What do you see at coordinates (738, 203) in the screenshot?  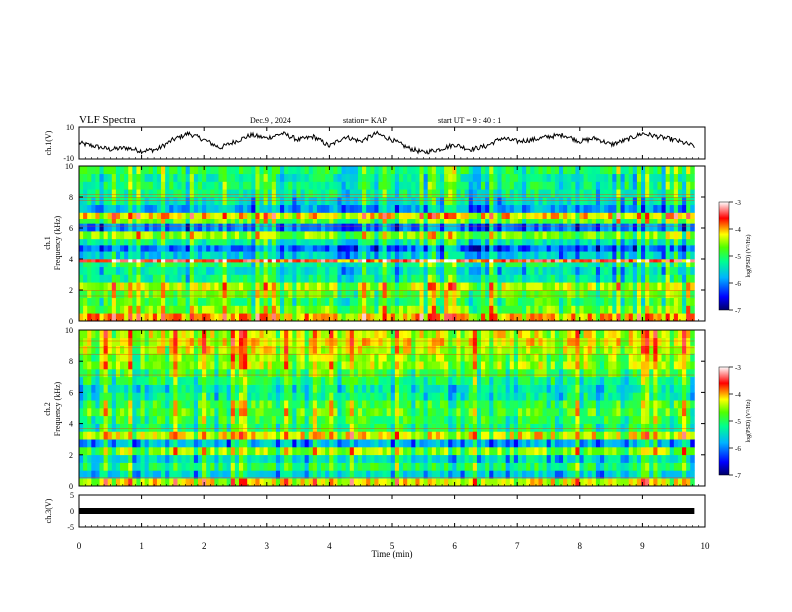 I see `colorbar-tick-label: -3` at bounding box center [738, 203].